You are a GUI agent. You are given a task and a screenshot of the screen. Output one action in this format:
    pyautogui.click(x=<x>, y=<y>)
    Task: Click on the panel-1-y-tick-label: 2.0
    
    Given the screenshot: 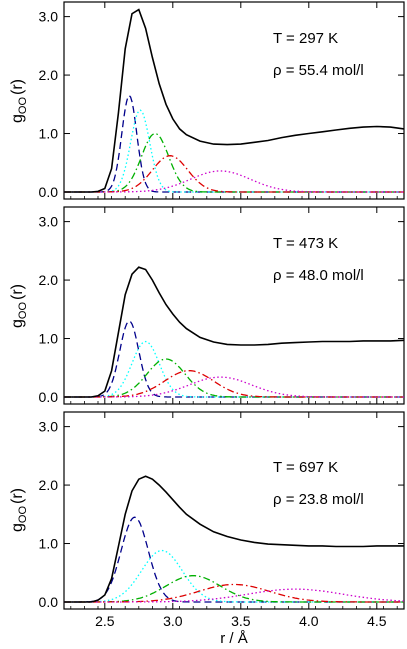 What is the action you would take?
    pyautogui.click(x=49, y=75)
    